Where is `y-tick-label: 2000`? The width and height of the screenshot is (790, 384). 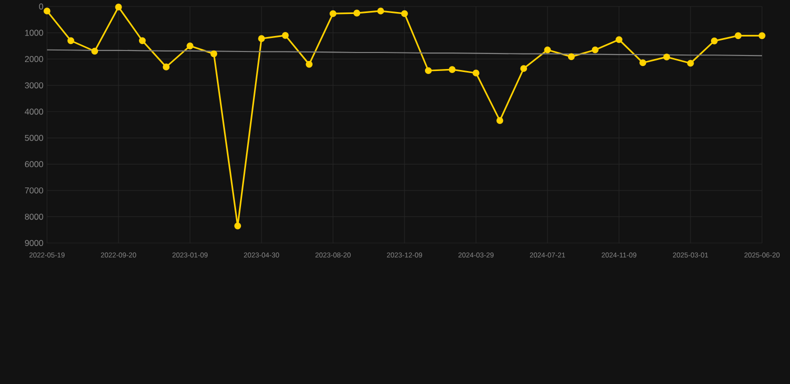
y-tick-label: 2000 is located at coordinates (34, 59).